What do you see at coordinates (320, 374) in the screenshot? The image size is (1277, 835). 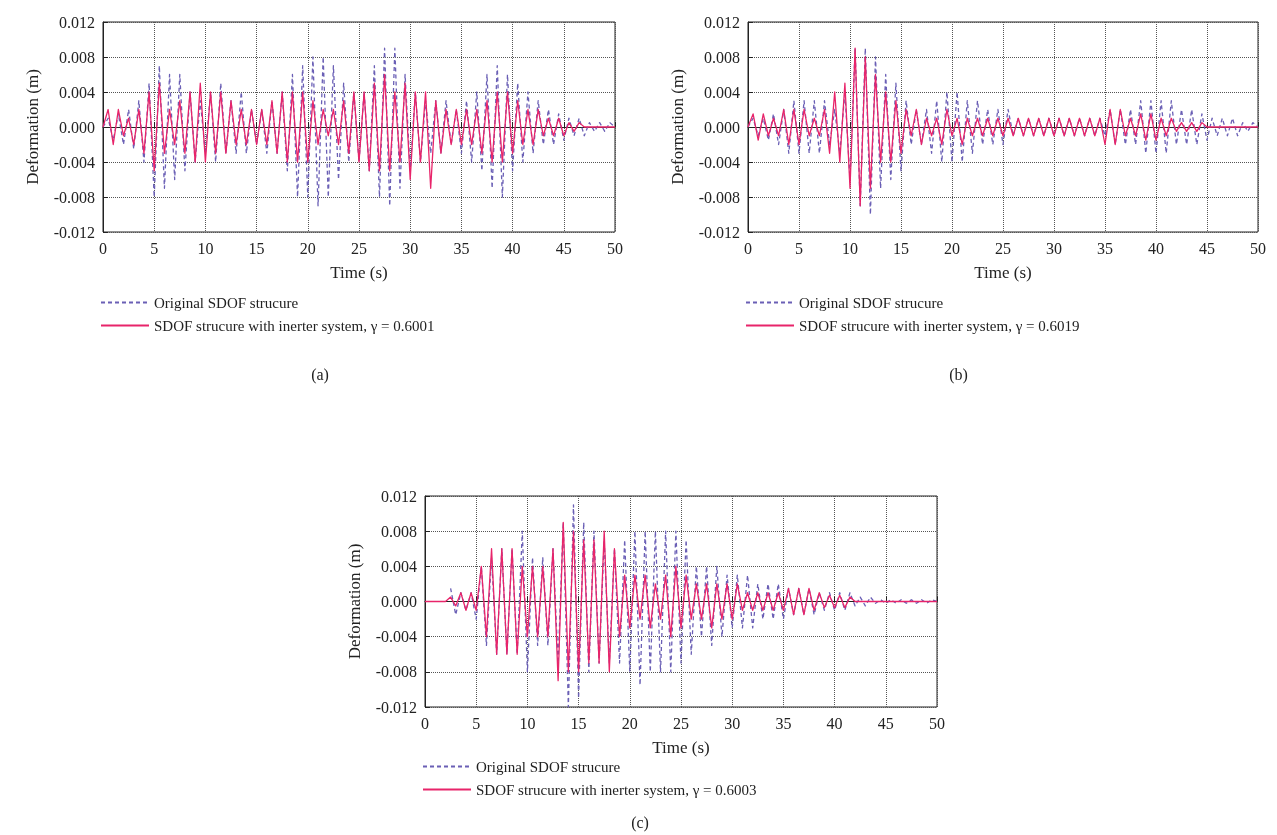 I see `text: (a)` at bounding box center [320, 374].